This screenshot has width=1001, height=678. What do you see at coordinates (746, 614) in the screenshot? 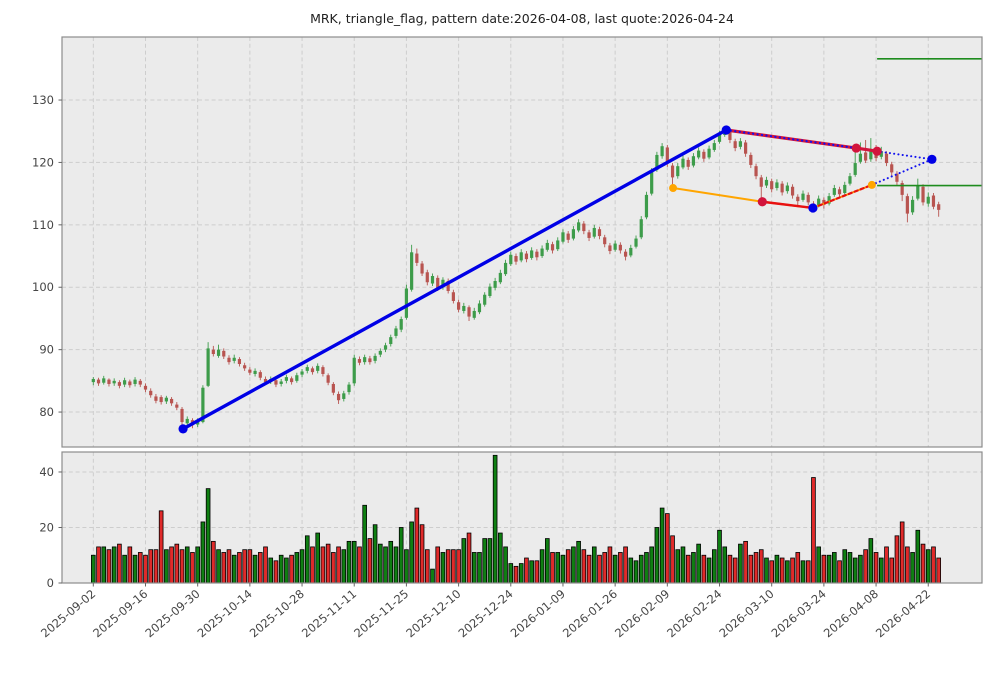
I see `date-tick-label: 2026-03-10` at bounding box center [746, 614].